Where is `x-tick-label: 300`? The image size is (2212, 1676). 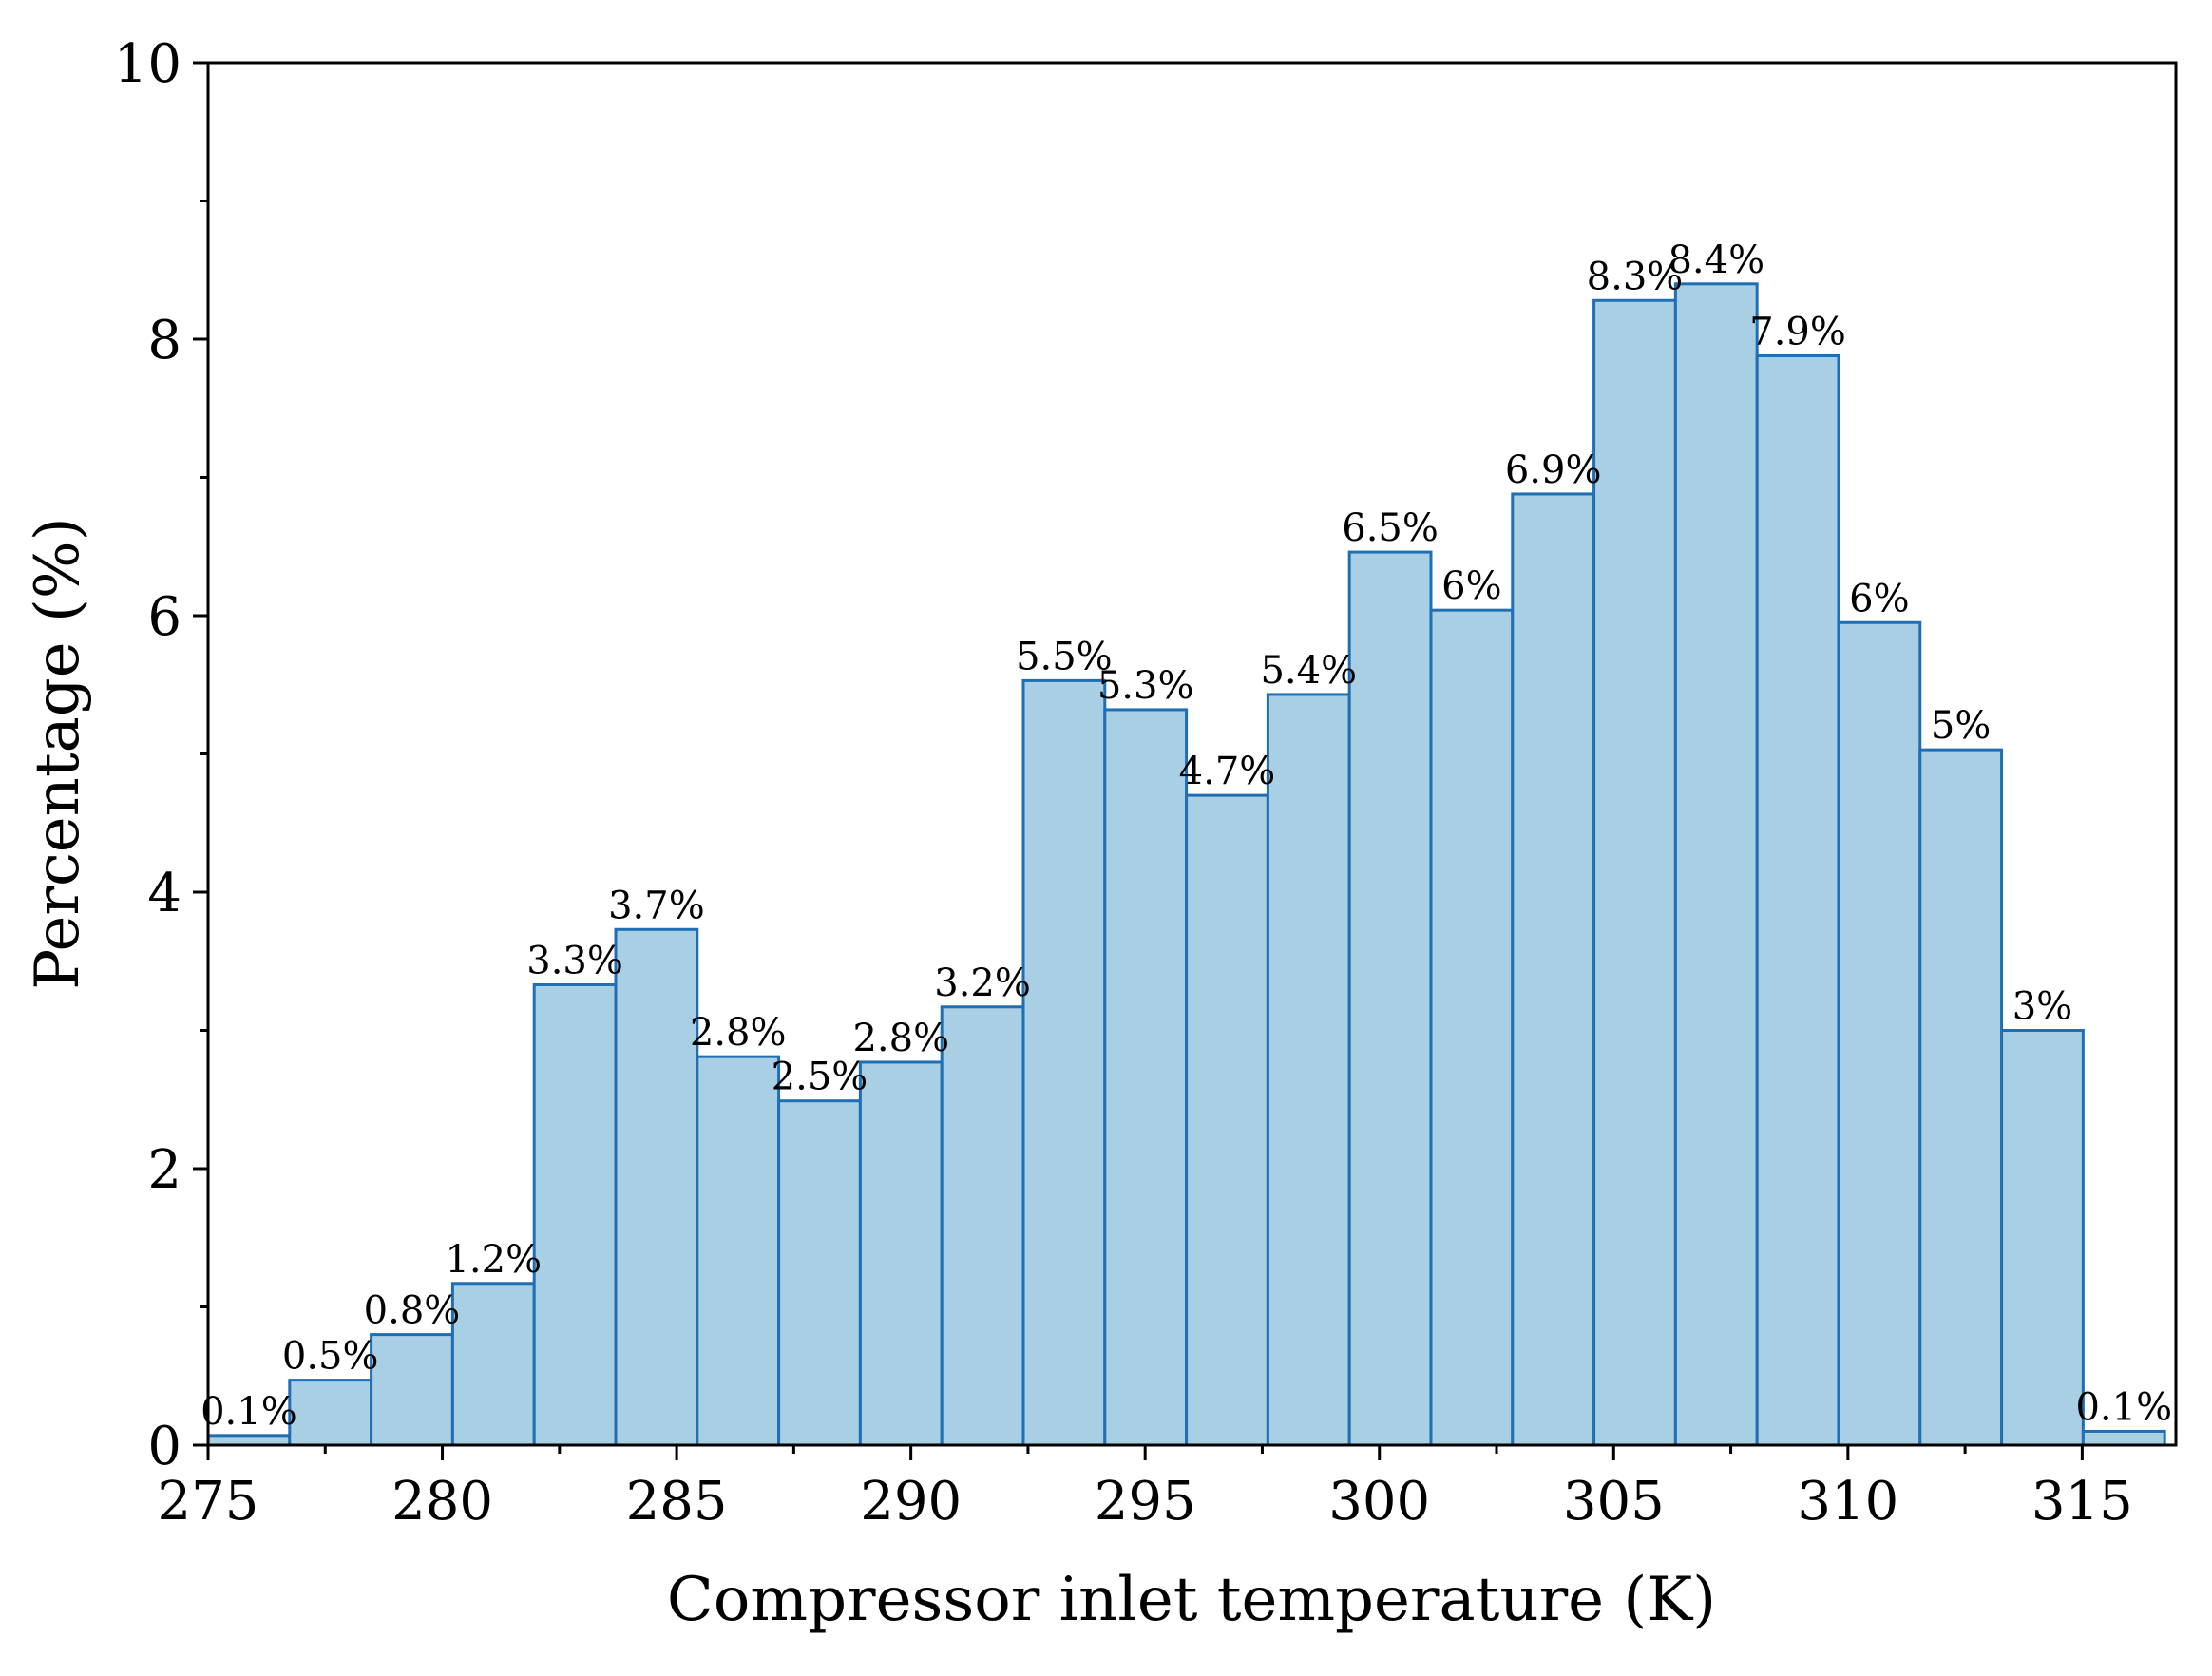
x-tick-label: 300 is located at coordinates (1379, 1502).